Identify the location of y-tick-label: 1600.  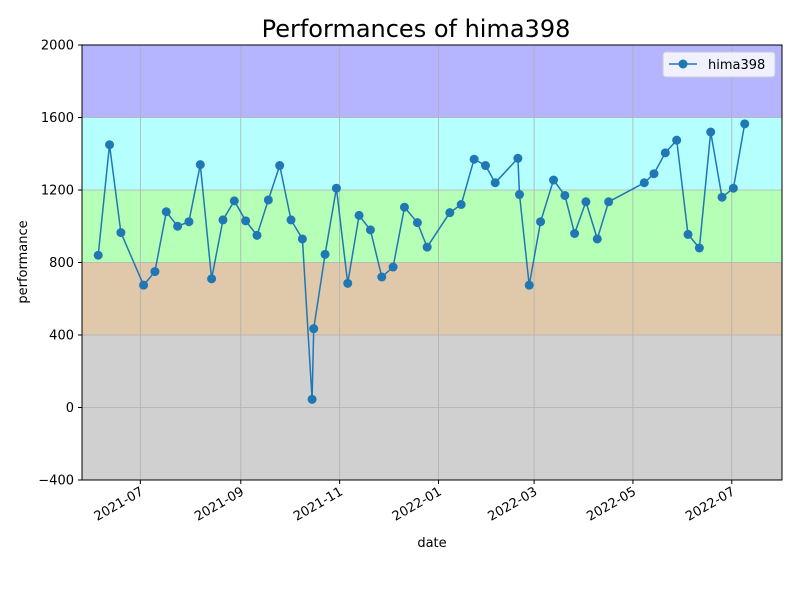
(57, 118).